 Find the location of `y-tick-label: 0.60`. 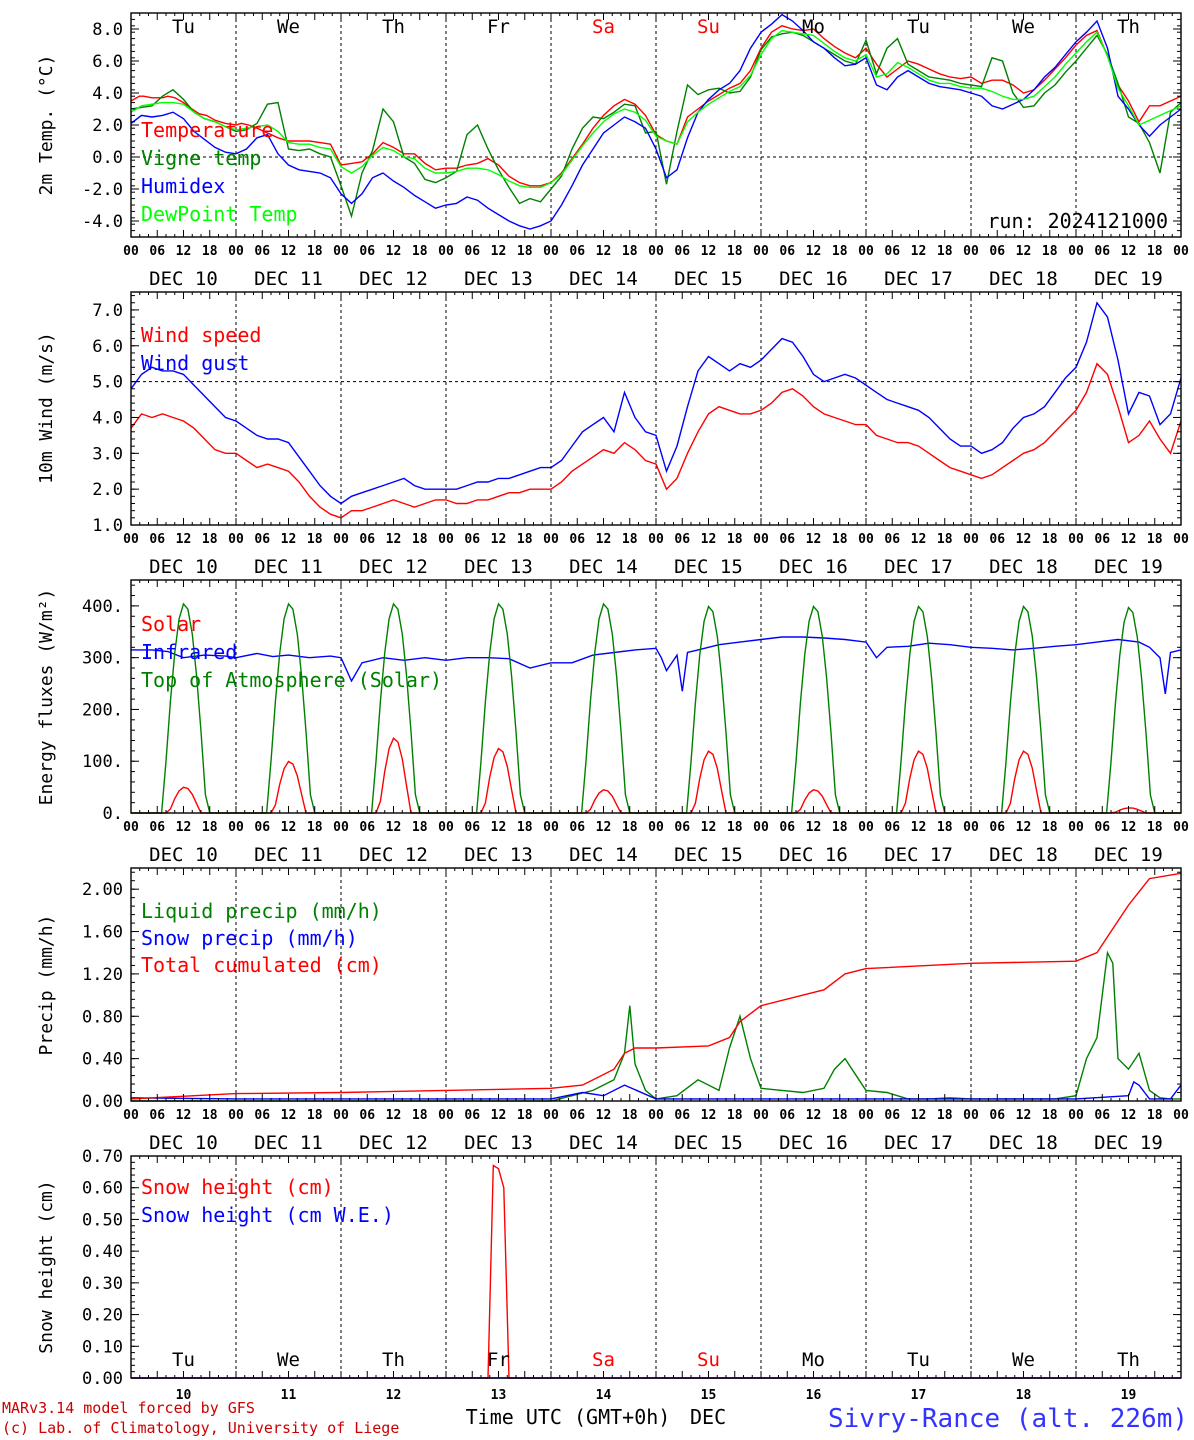

y-tick-label: 0.60 is located at coordinates (102, 1189).